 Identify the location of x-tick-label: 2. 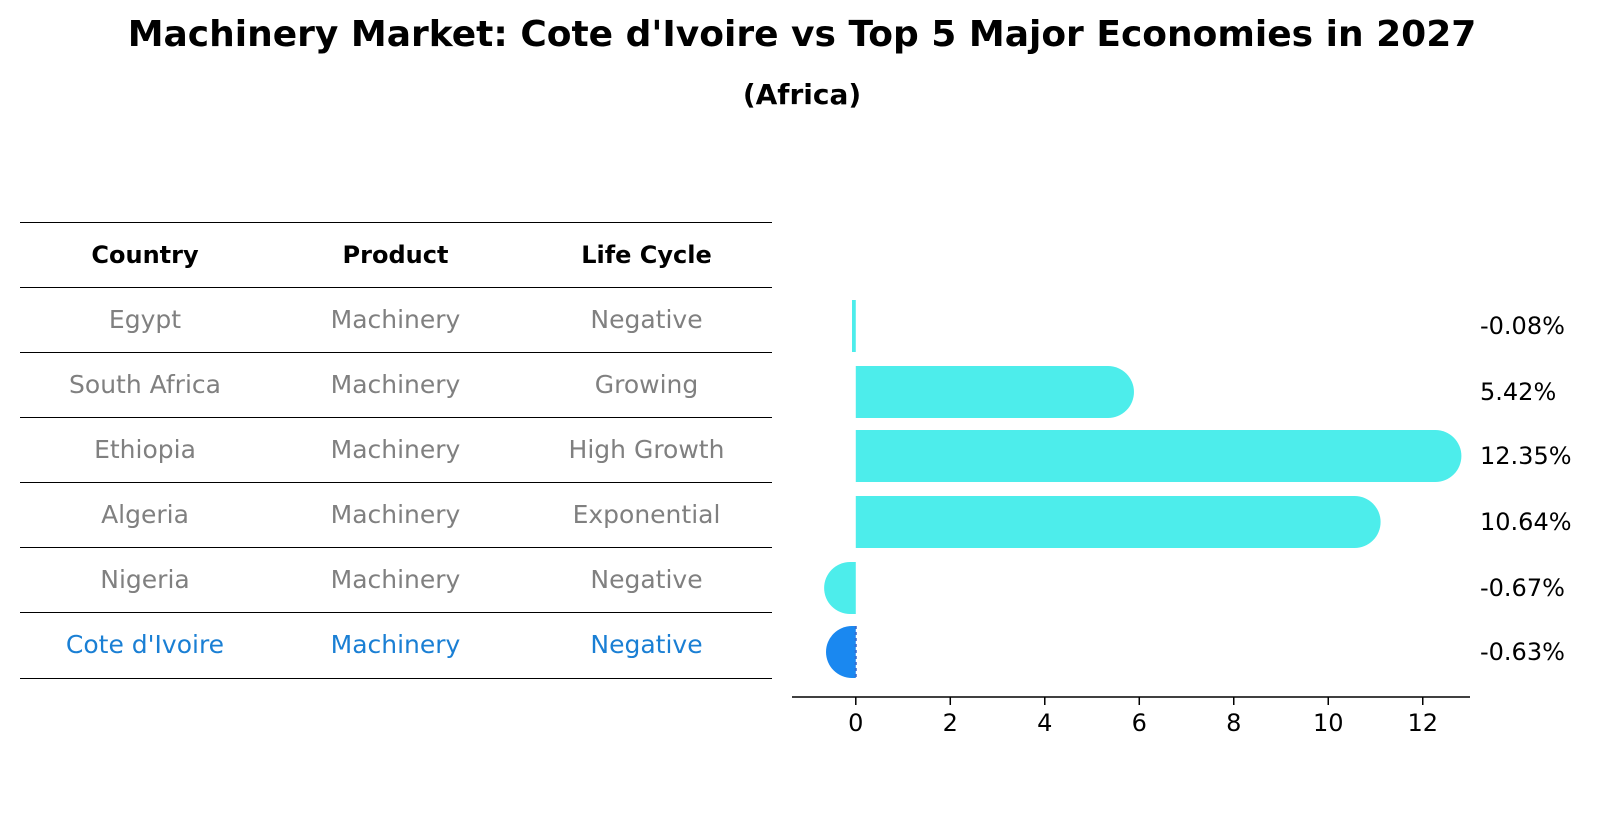
(950, 723).